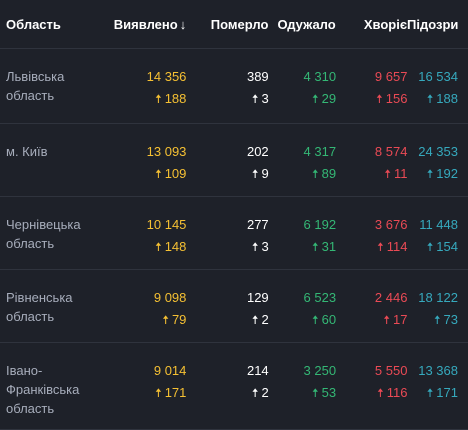 The width and height of the screenshot is (468, 430). Describe the element at coordinates (227, 300) in the screenshot. I see `died-cell: 129 🠅 2` at that location.